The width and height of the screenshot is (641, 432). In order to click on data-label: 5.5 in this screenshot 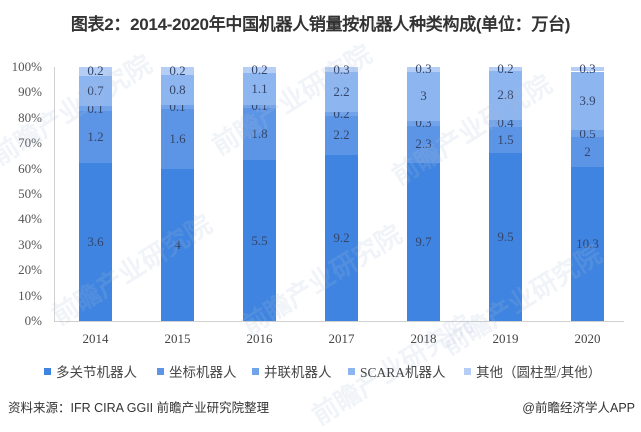, I will do `click(259, 240)`.